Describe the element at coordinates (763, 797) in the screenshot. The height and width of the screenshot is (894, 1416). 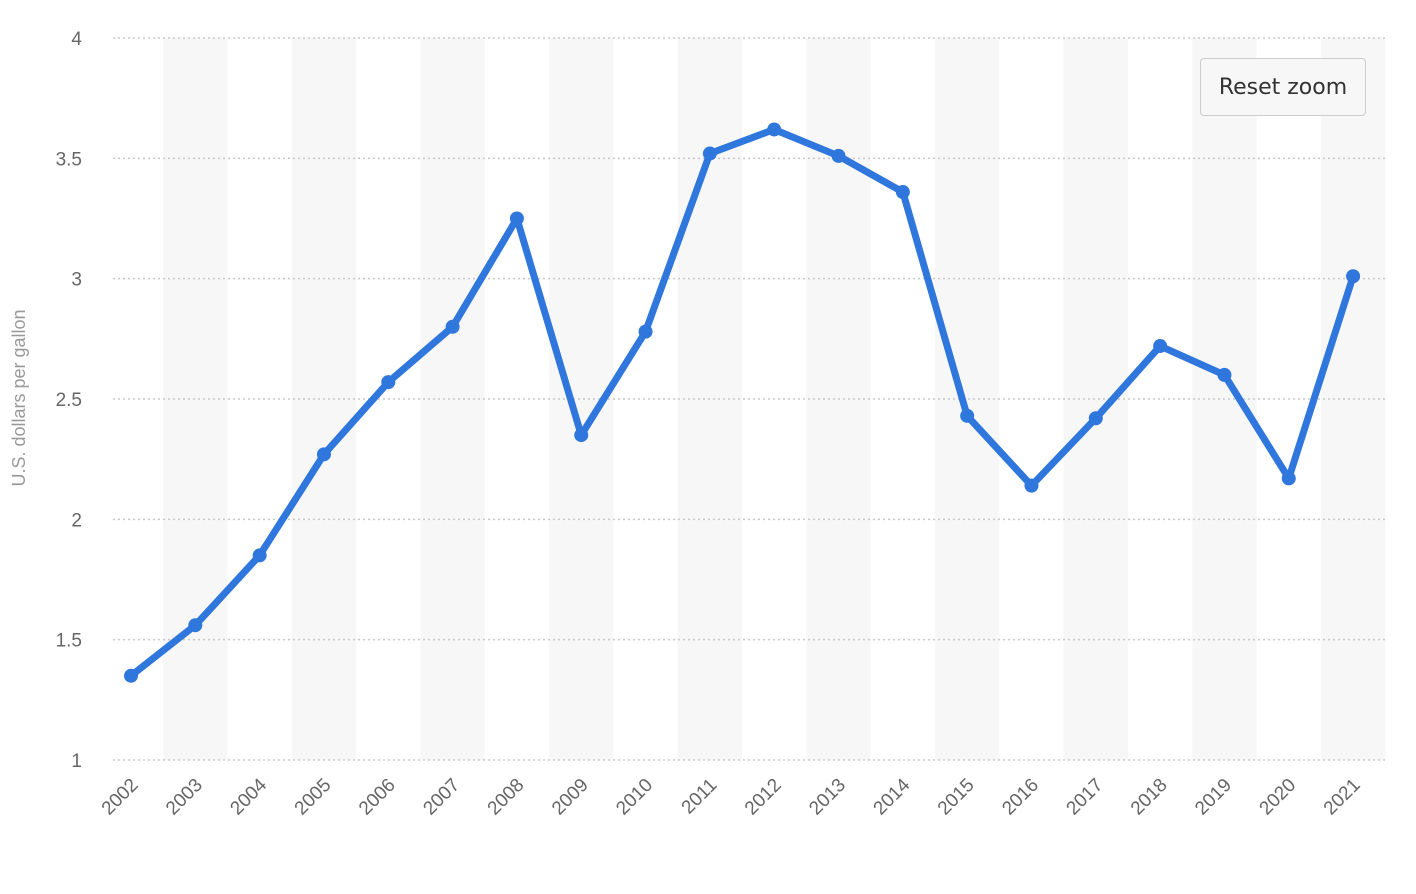
I see `x-tick-label: 2012` at that location.